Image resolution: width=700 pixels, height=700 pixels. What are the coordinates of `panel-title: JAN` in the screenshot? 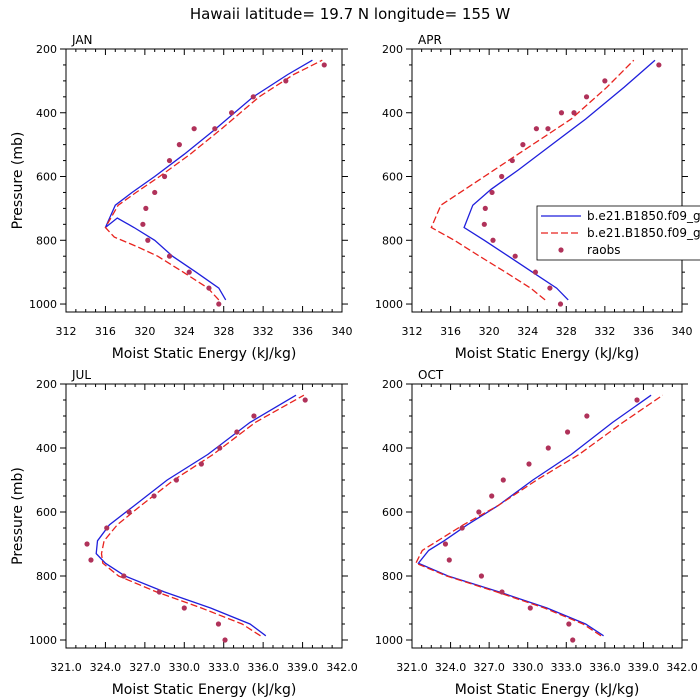 It's located at (82, 40).